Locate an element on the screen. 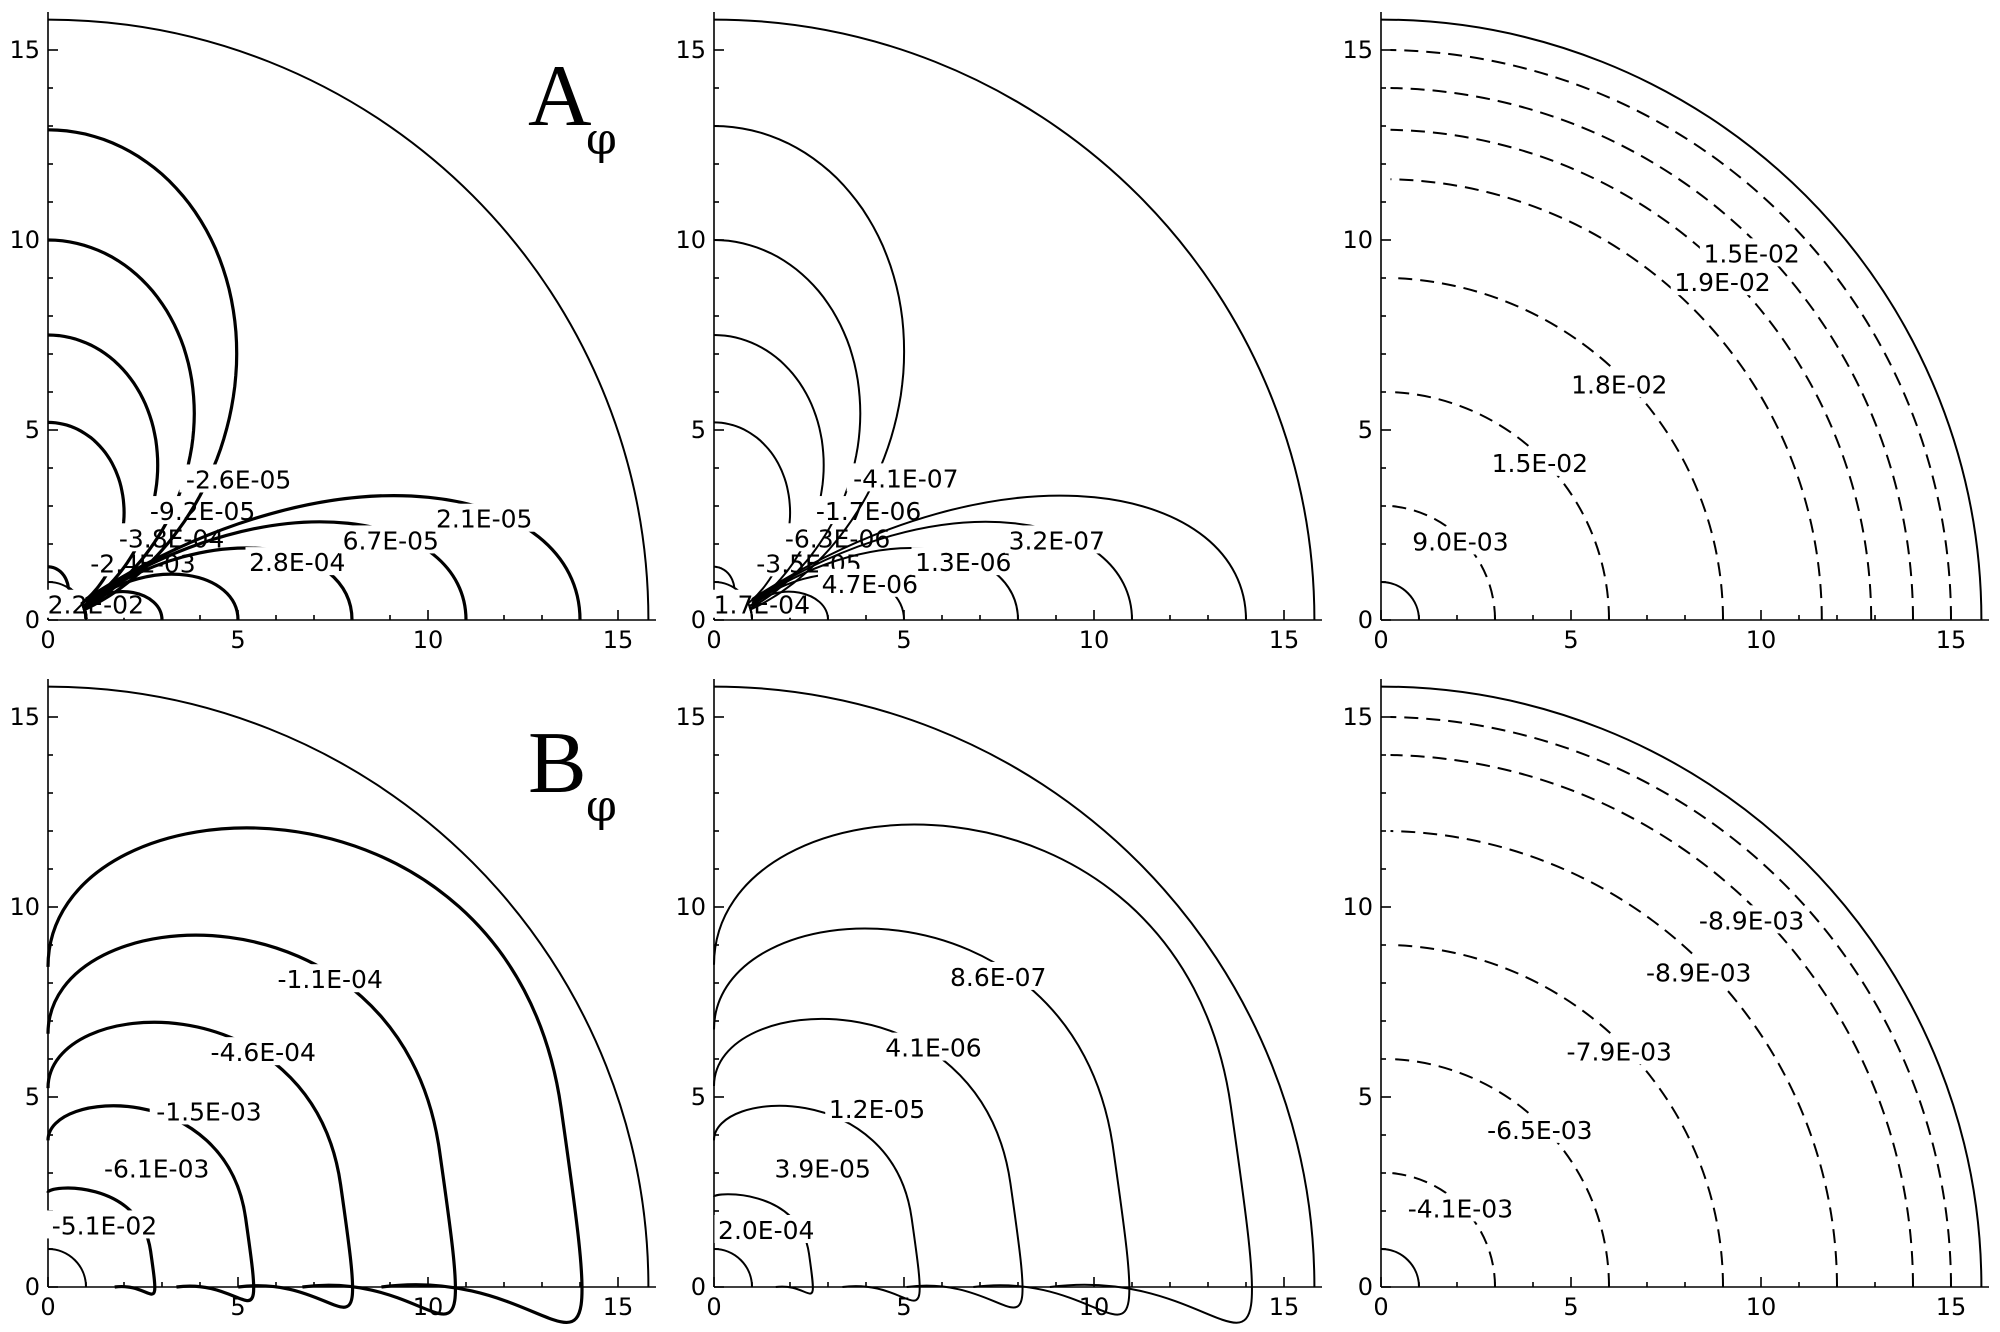 This screenshot has width=2000, height=1332. contour-label: -5.1E-02 is located at coordinates (104, 1225).